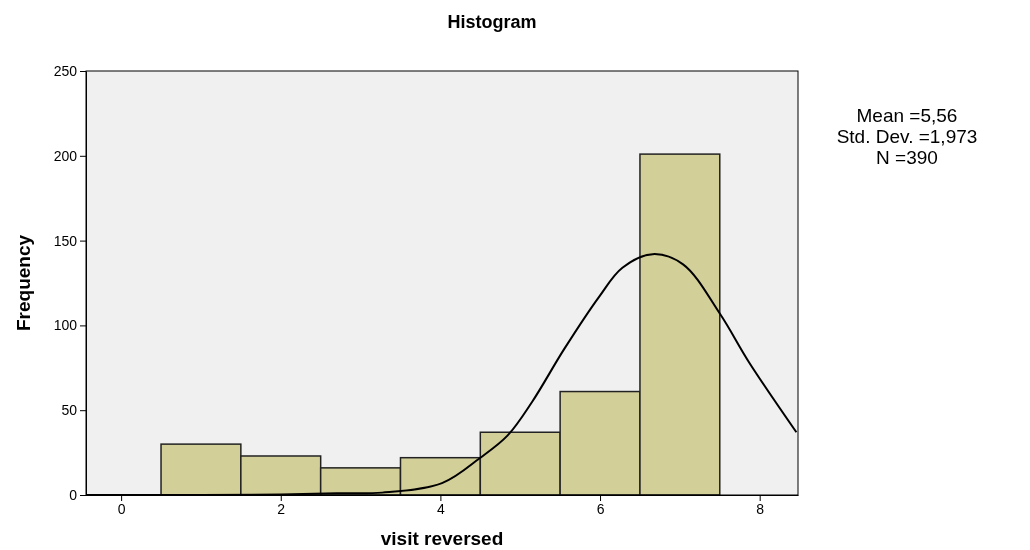 This screenshot has height=550, width=1030. Describe the element at coordinates (760, 508) in the screenshot. I see `x-tick-label: 8` at that location.